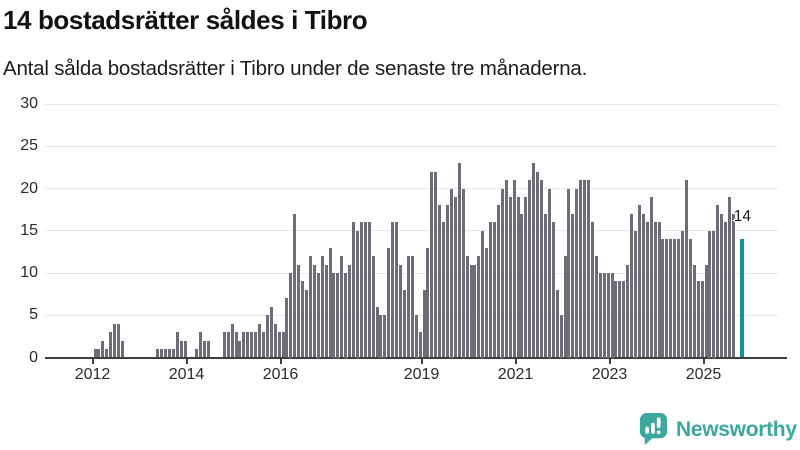 Image resolution: width=800 pixels, height=450 pixels. I want to click on y-axis-label-5: 5, so click(33, 315).